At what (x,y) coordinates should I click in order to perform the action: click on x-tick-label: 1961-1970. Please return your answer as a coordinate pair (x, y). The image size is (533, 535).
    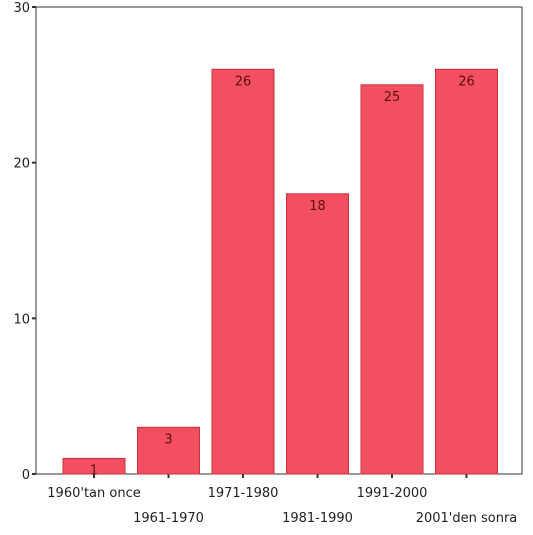
    Looking at the image, I should click on (168, 518).